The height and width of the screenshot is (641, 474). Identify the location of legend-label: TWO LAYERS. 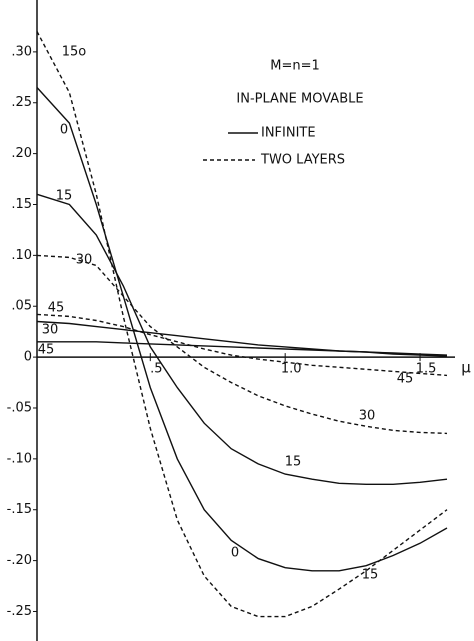
(302, 160).